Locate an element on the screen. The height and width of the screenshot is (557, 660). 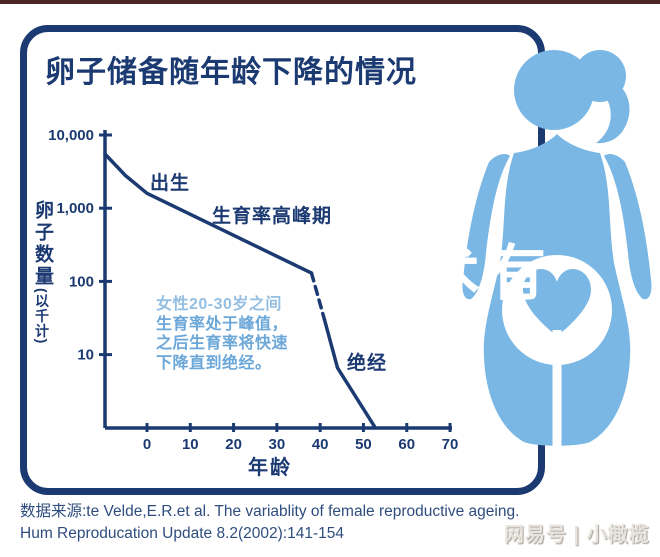
x-tick-label: 60 is located at coordinates (406, 444).